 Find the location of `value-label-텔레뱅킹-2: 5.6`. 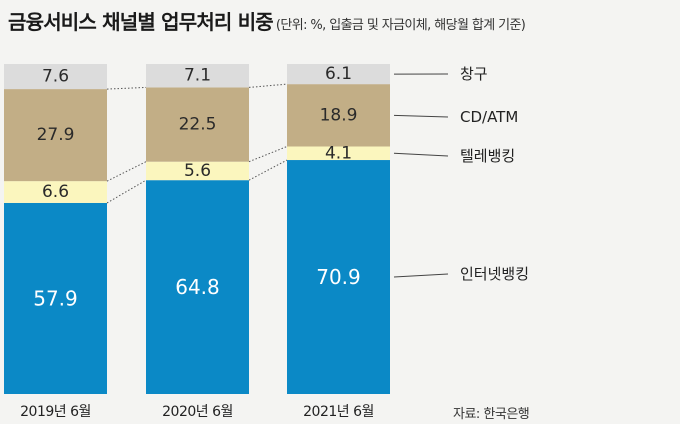

value-label-텔레뱅킹-2: 5.6 is located at coordinates (197, 171).